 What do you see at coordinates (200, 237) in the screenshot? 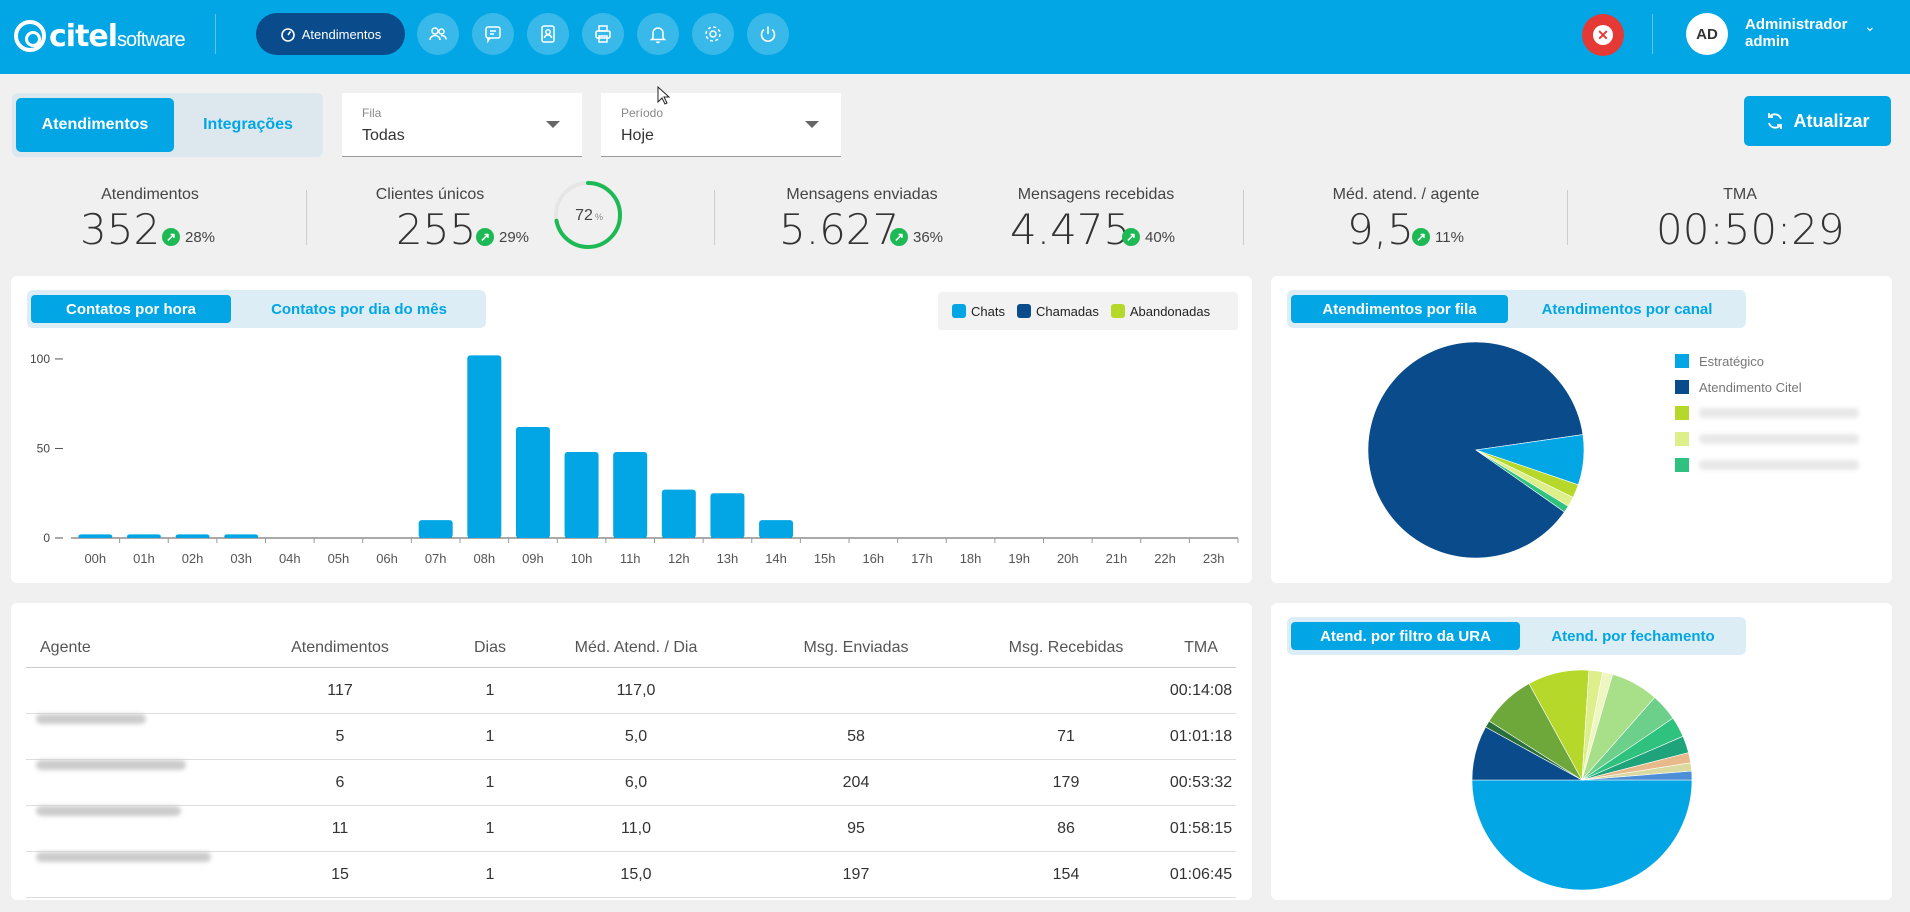
I see `kpi-atendimentos-delta-value: 28%` at bounding box center [200, 237].